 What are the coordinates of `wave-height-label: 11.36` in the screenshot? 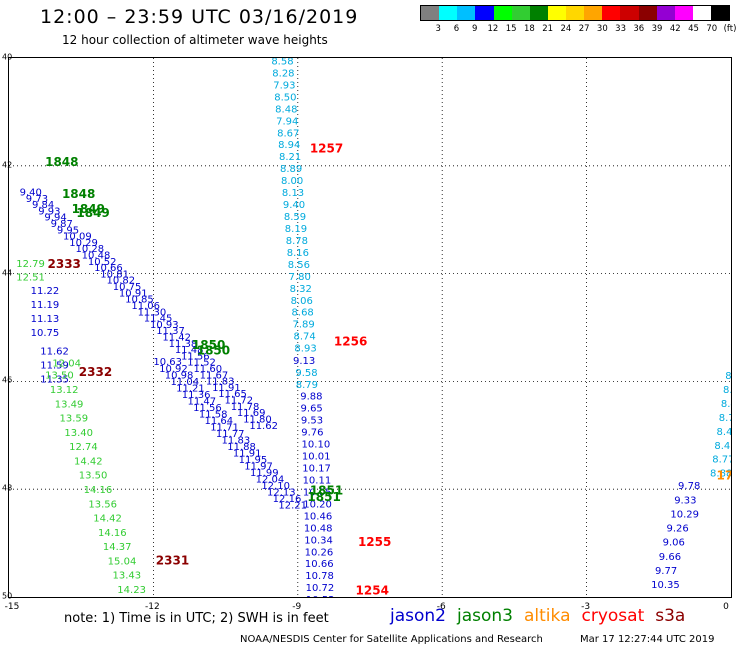 It's located at (196, 395).